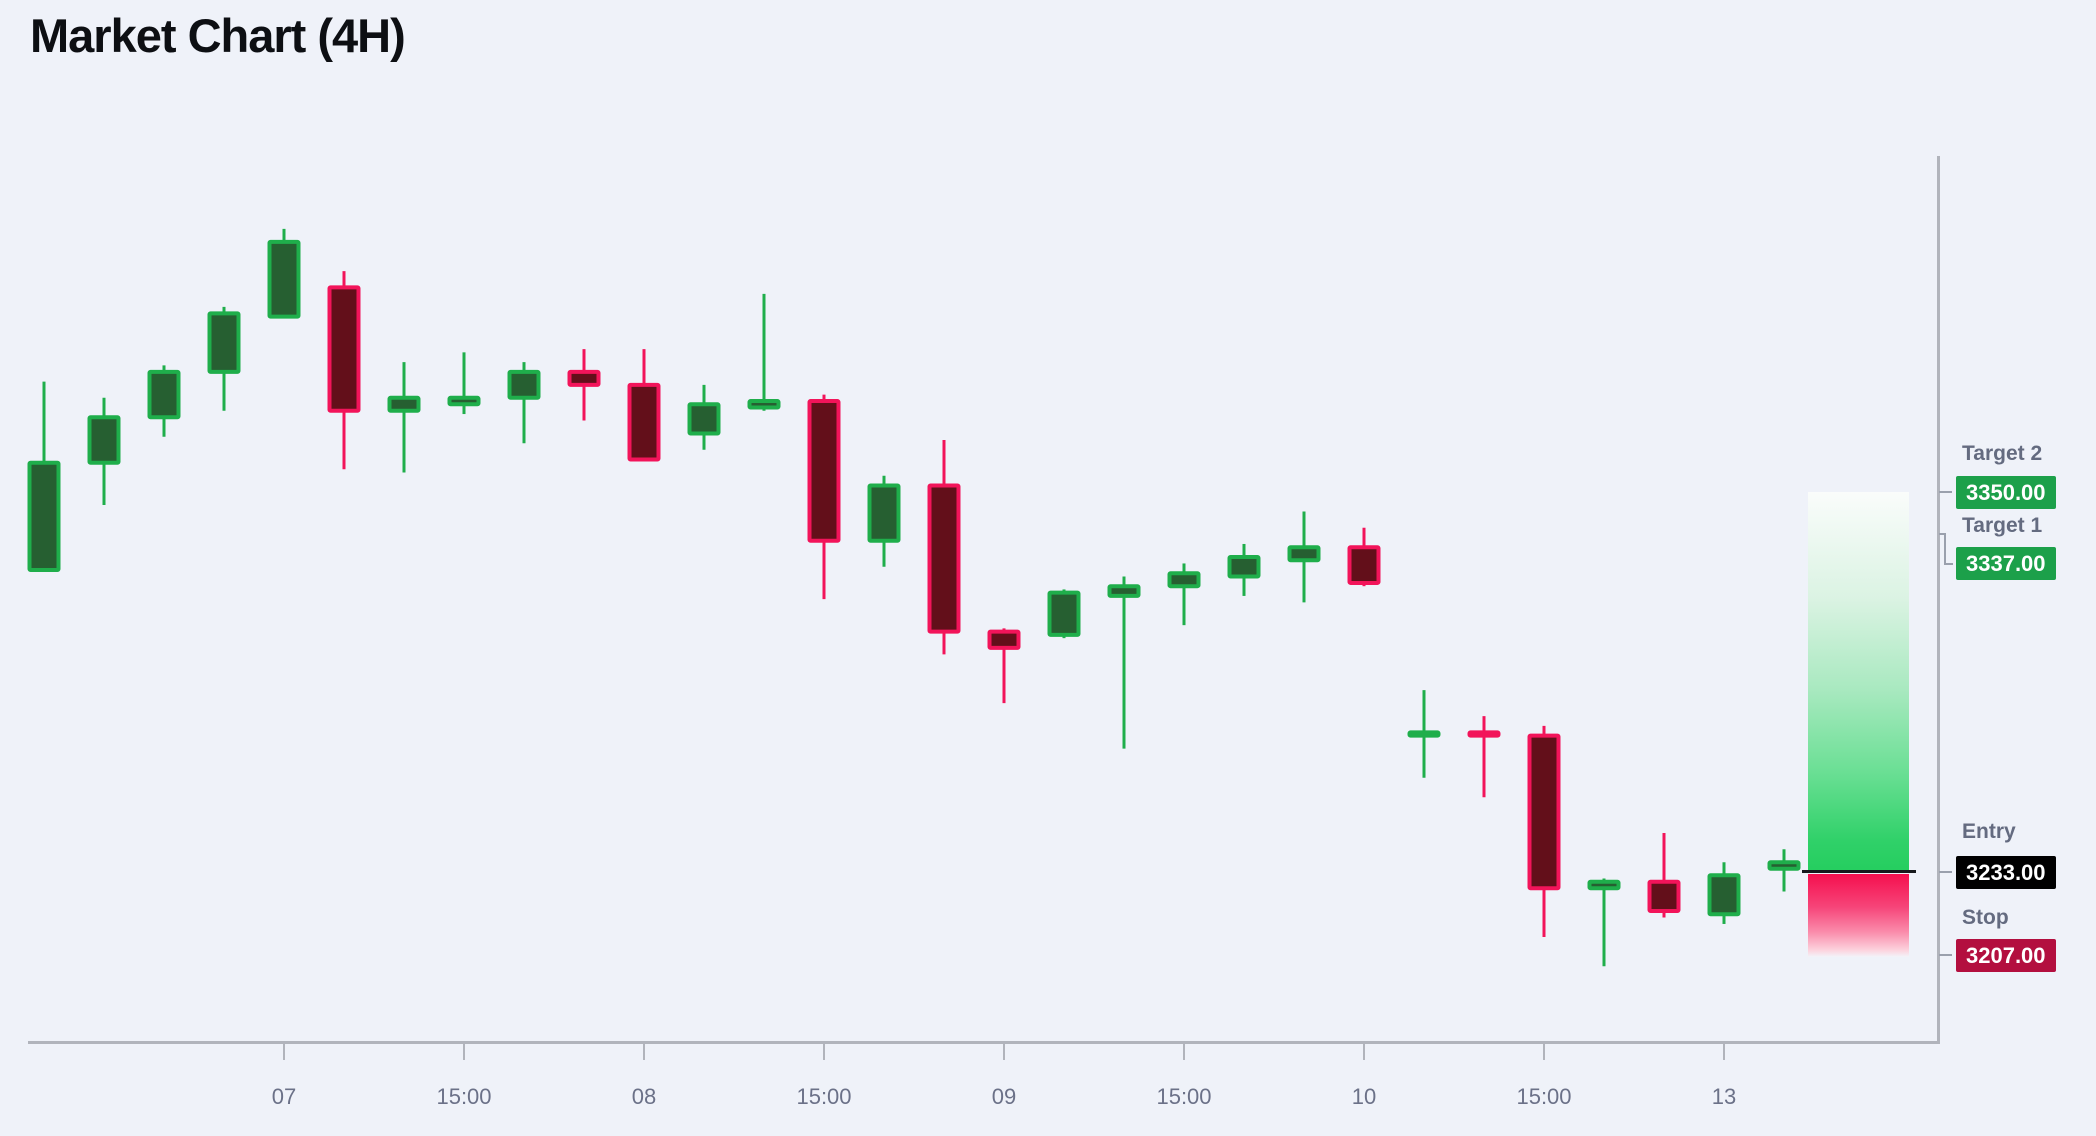 The height and width of the screenshot is (1136, 2096). Describe the element at coordinates (1859, 871) in the screenshot. I see `entry-price-line` at that location.